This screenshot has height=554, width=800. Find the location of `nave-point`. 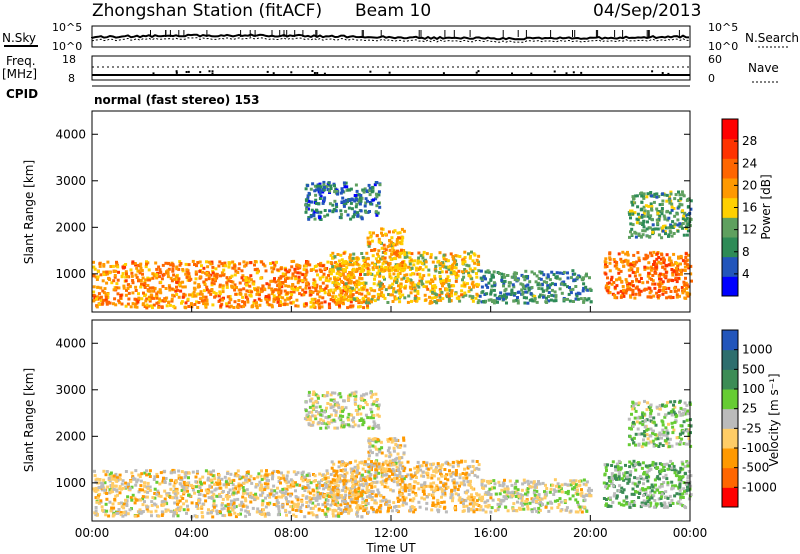

nave-point is located at coordinates (512, 73).